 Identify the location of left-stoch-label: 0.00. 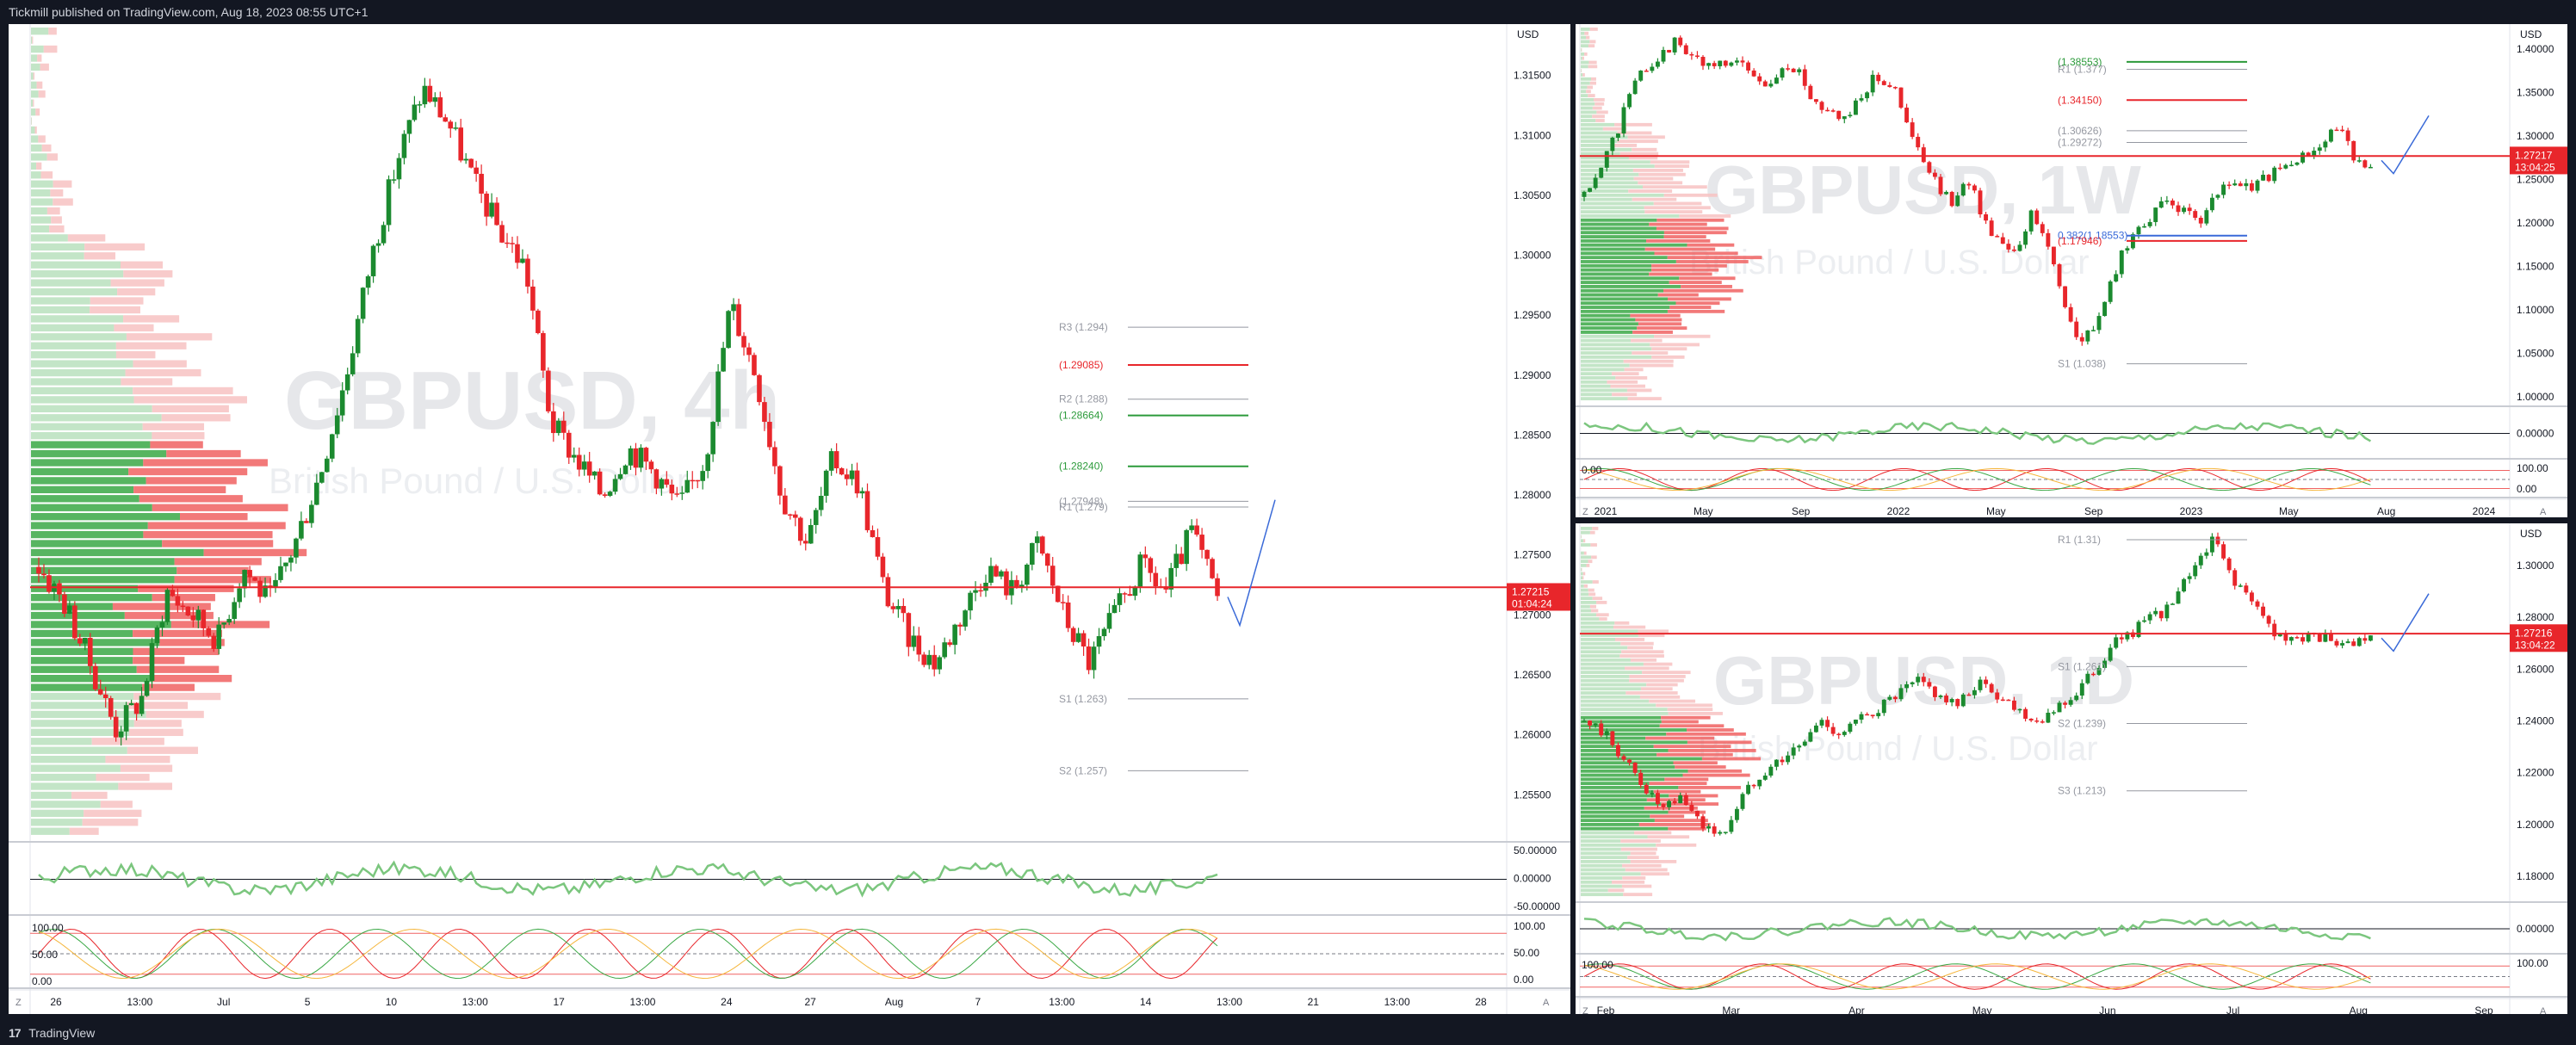
(43, 981).